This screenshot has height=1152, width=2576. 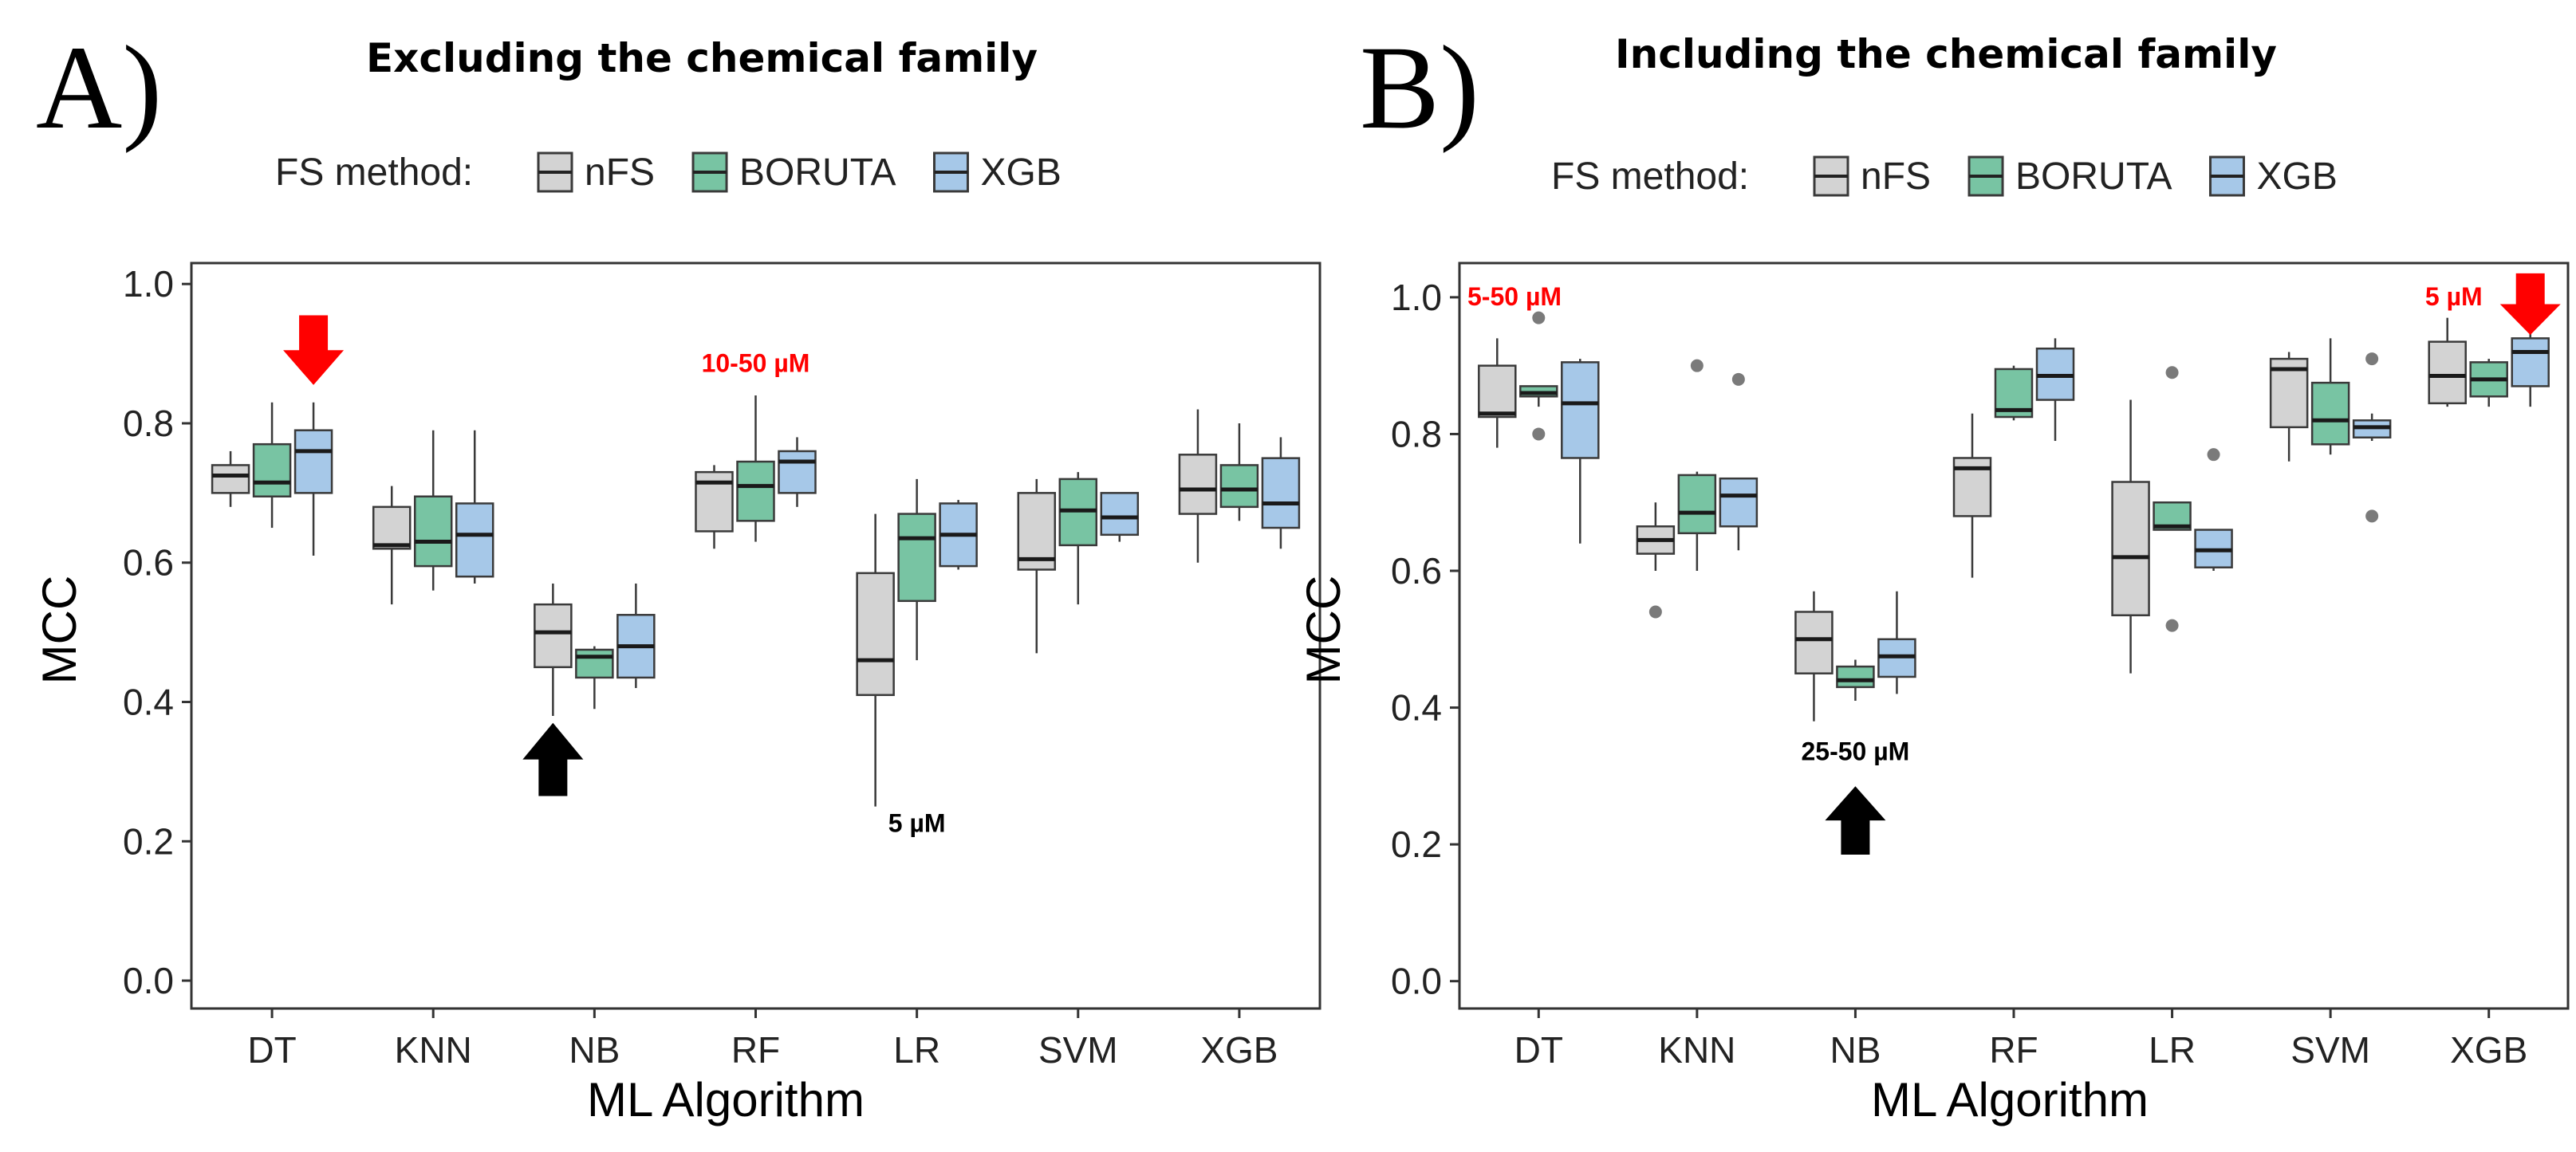 I want to click on panel-b-y-axis-label: MCC, so click(x=1323, y=630).